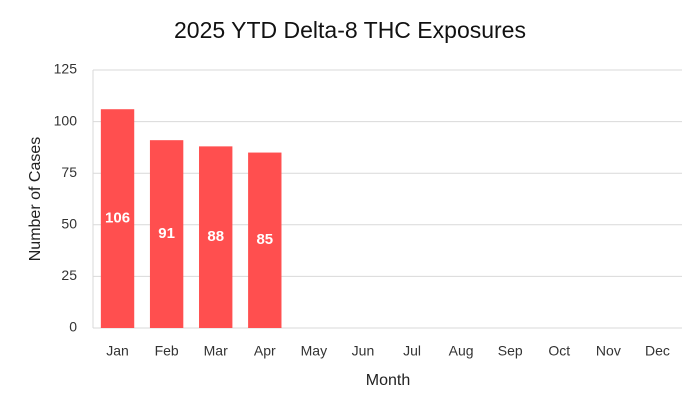 The height and width of the screenshot is (410, 700). Describe the element at coordinates (350, 30) in the screenshot. I see `chart-title: 2025 YTD Delta-8 THC Exposures` at that location.